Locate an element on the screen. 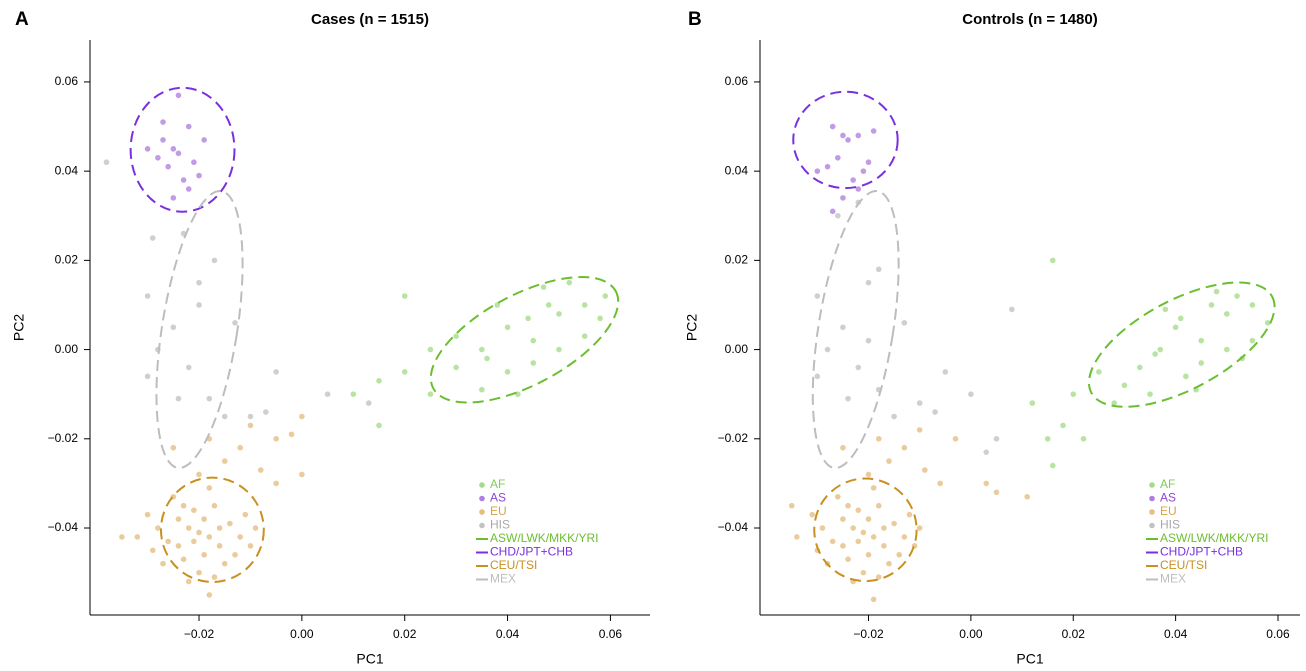  legend-label: AF is located at coordinates (497, 484).